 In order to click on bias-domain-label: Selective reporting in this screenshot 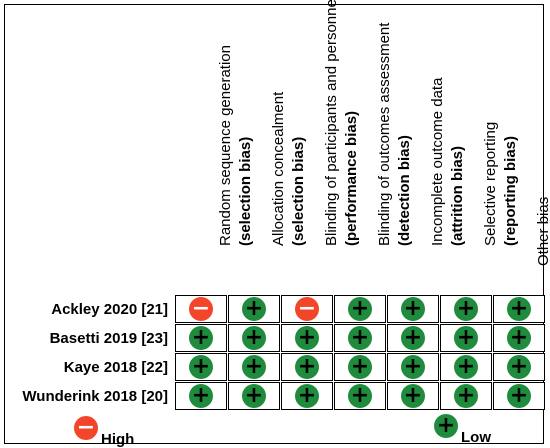, I will do `click(490, 183)`.